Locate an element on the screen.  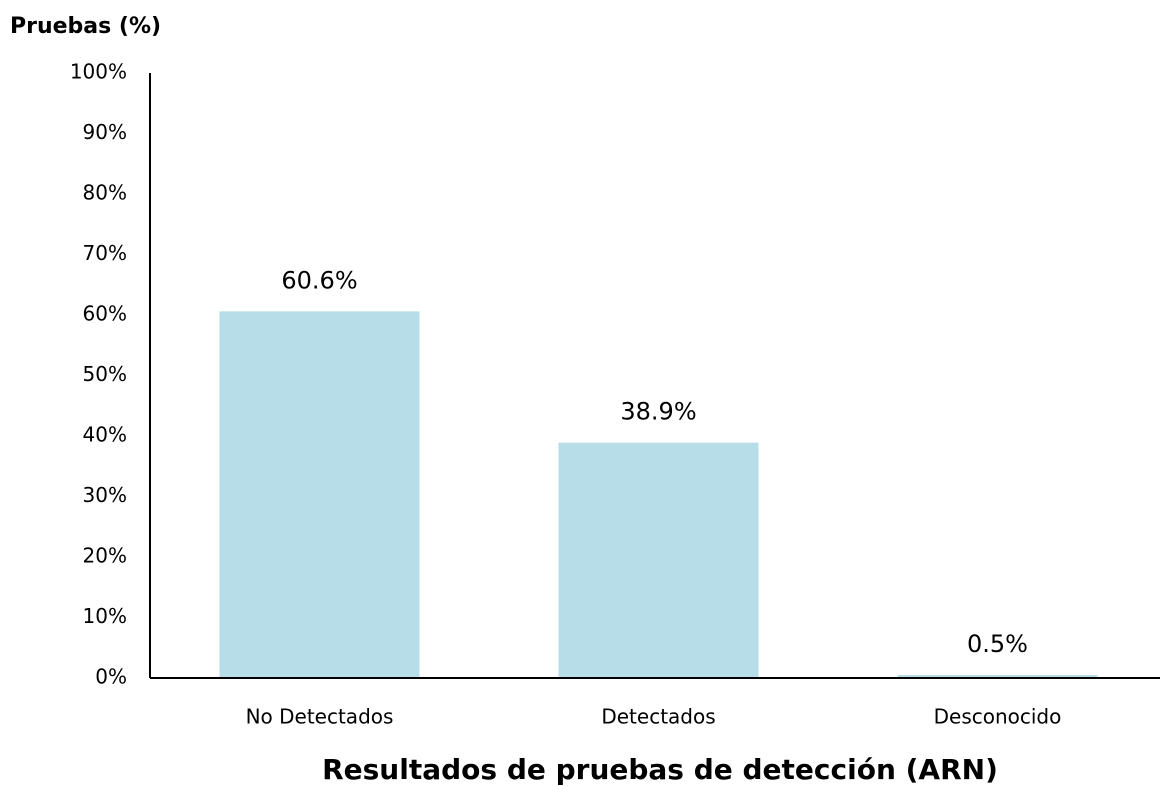
y-tick-label: 100% is located at coordinates (98, 72).